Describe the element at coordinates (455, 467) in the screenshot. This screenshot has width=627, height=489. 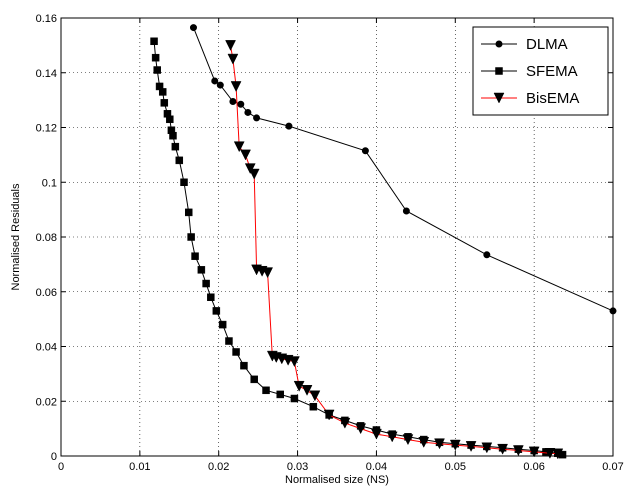
I see `x-tick-label: 0.05` at that location.